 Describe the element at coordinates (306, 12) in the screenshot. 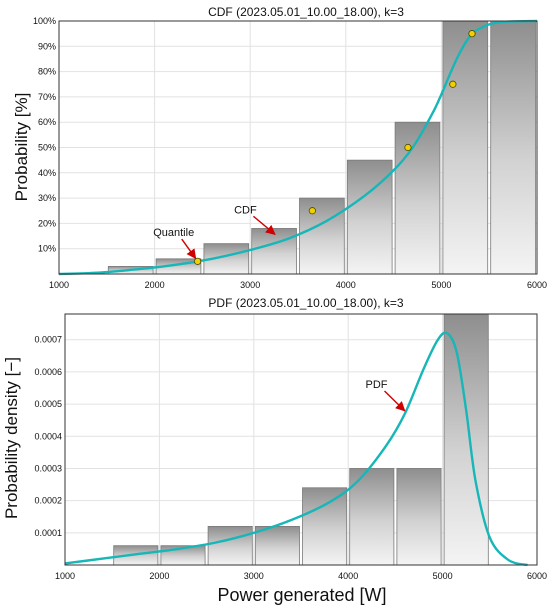

I see `cdf-title: CDF (2023.05.01_10.00_18.00), k=3` at that location.